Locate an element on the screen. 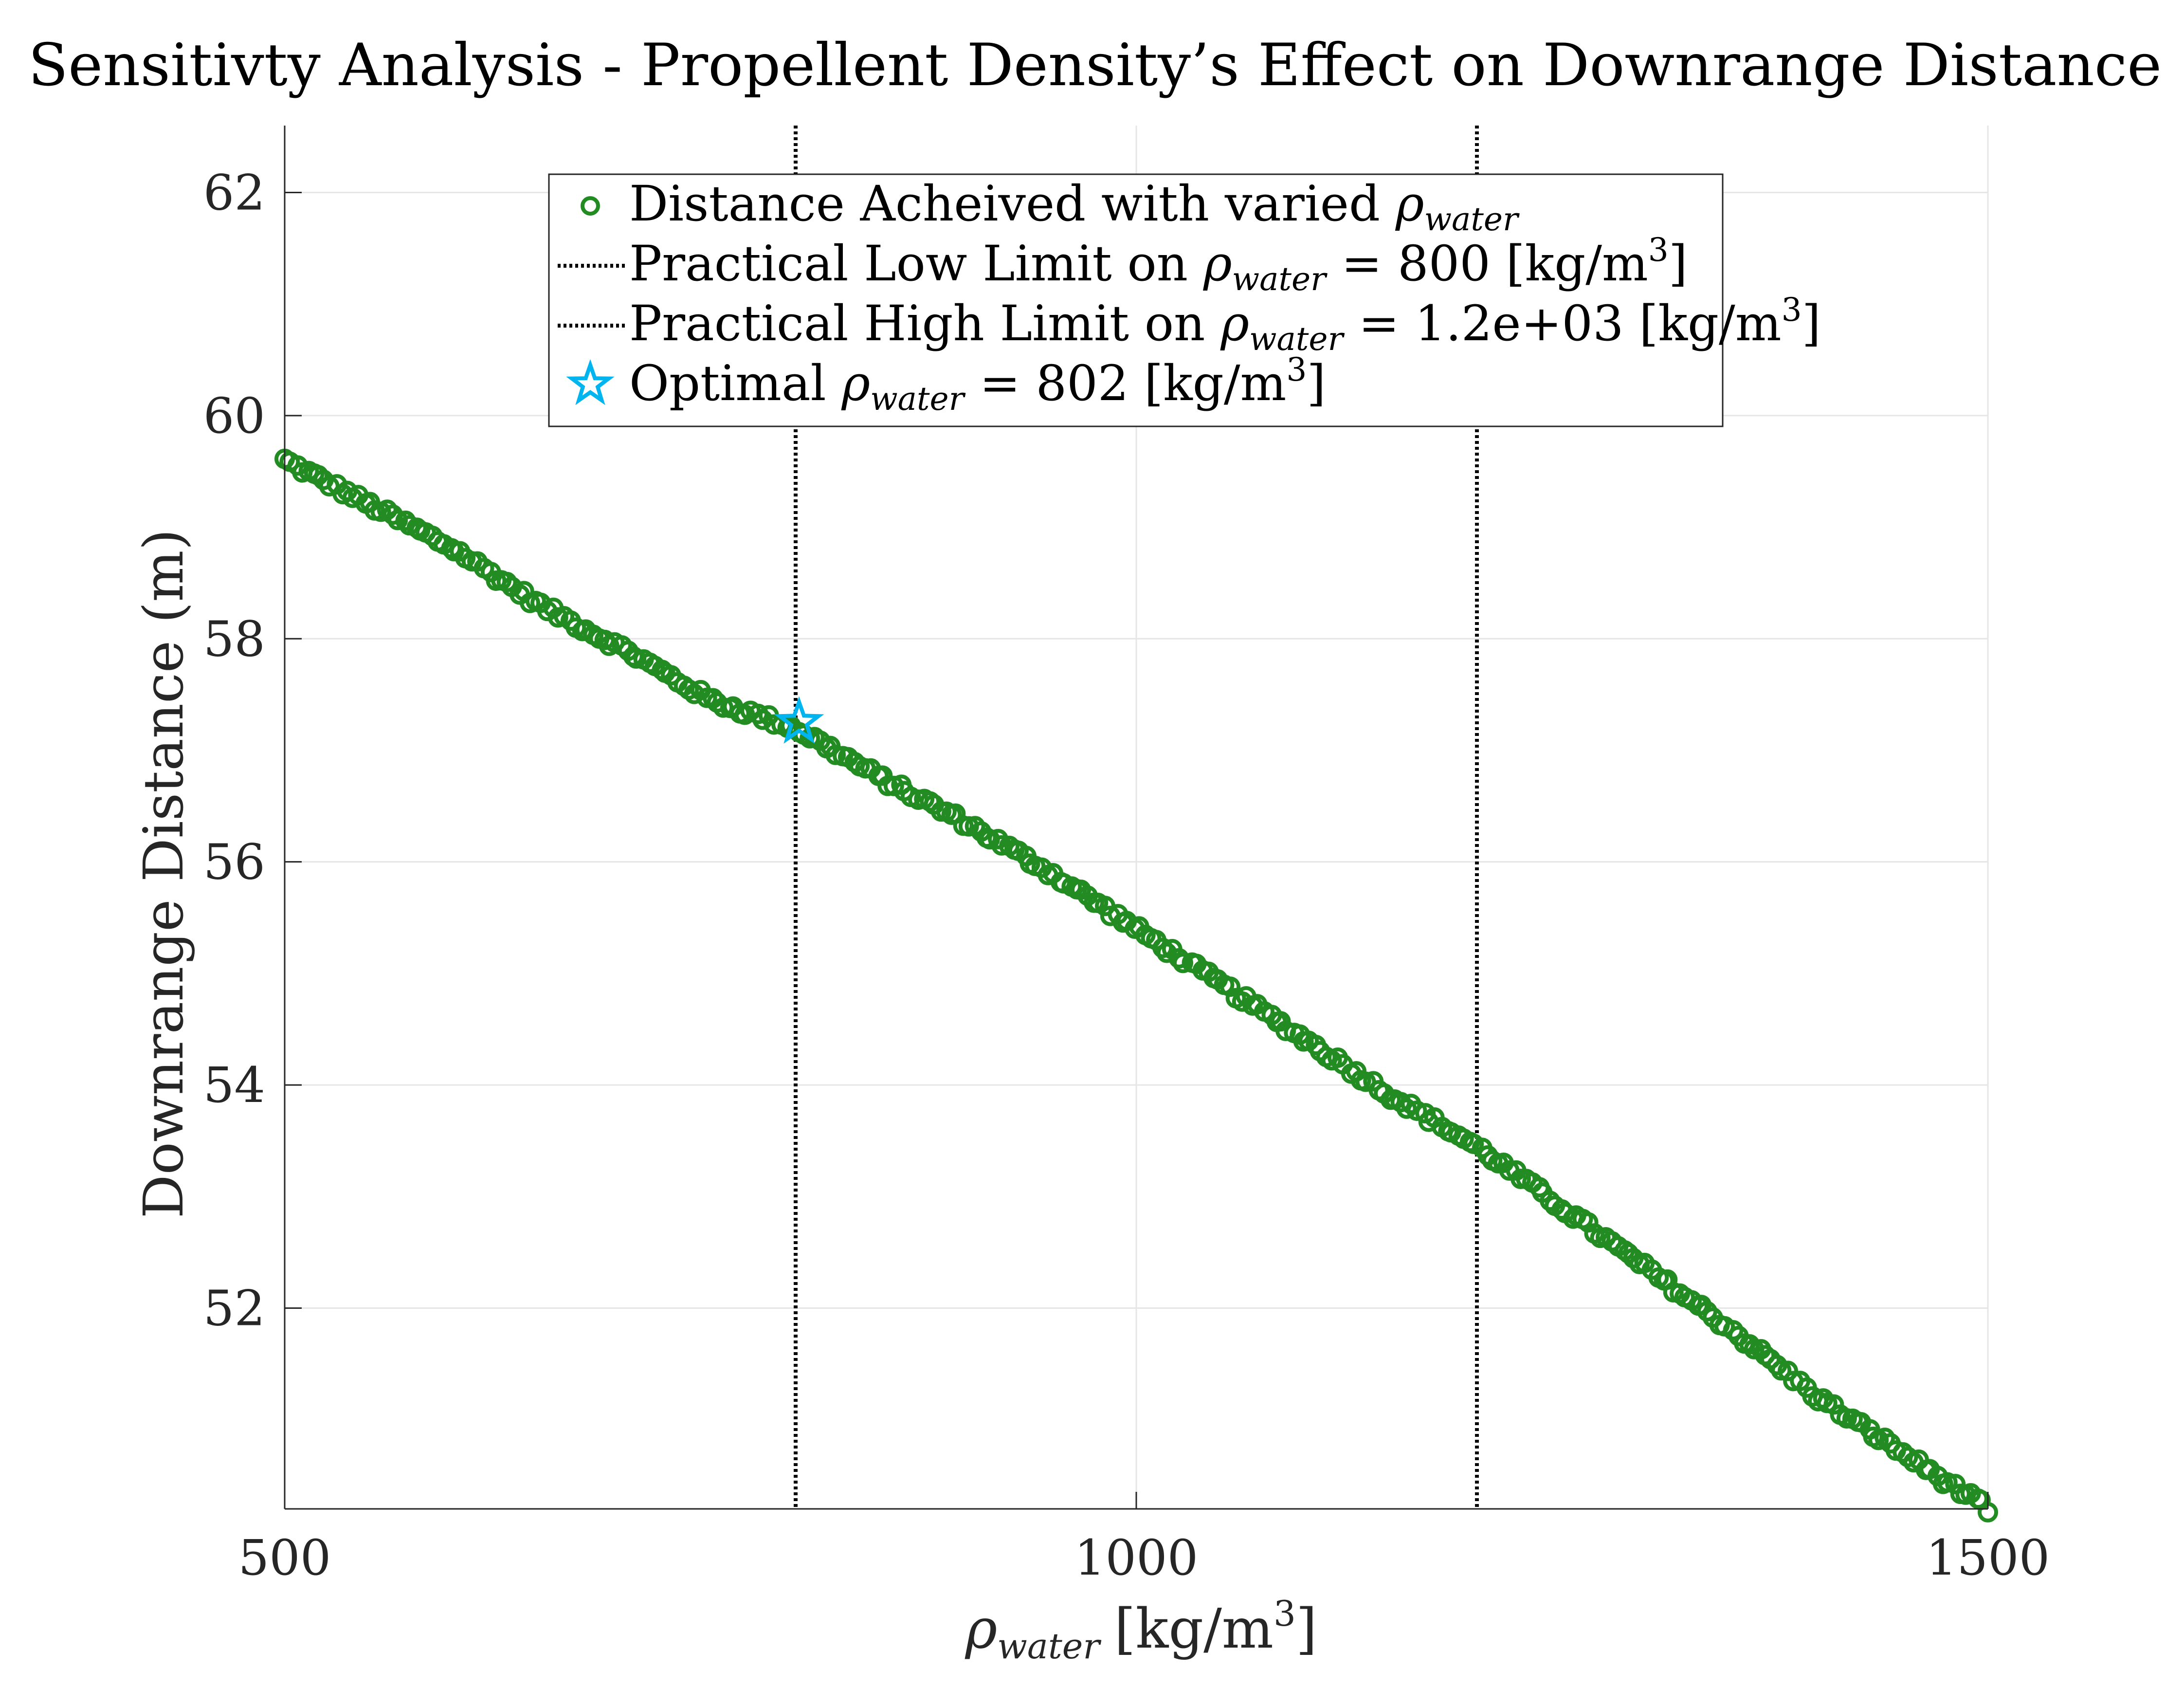  x-axis-label-sub: water is located at coordinates (1049, 1646).